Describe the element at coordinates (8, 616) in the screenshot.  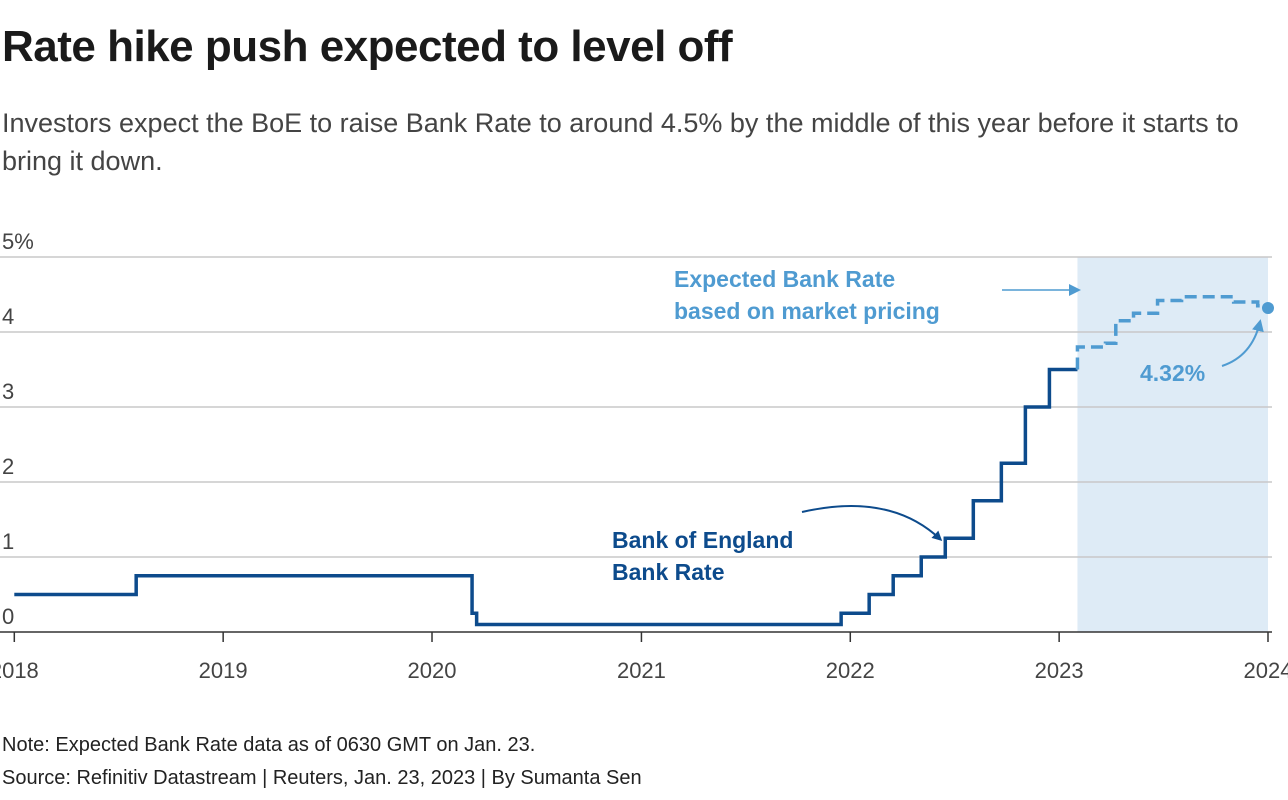
I see `y-tick-label: 0` at that location.